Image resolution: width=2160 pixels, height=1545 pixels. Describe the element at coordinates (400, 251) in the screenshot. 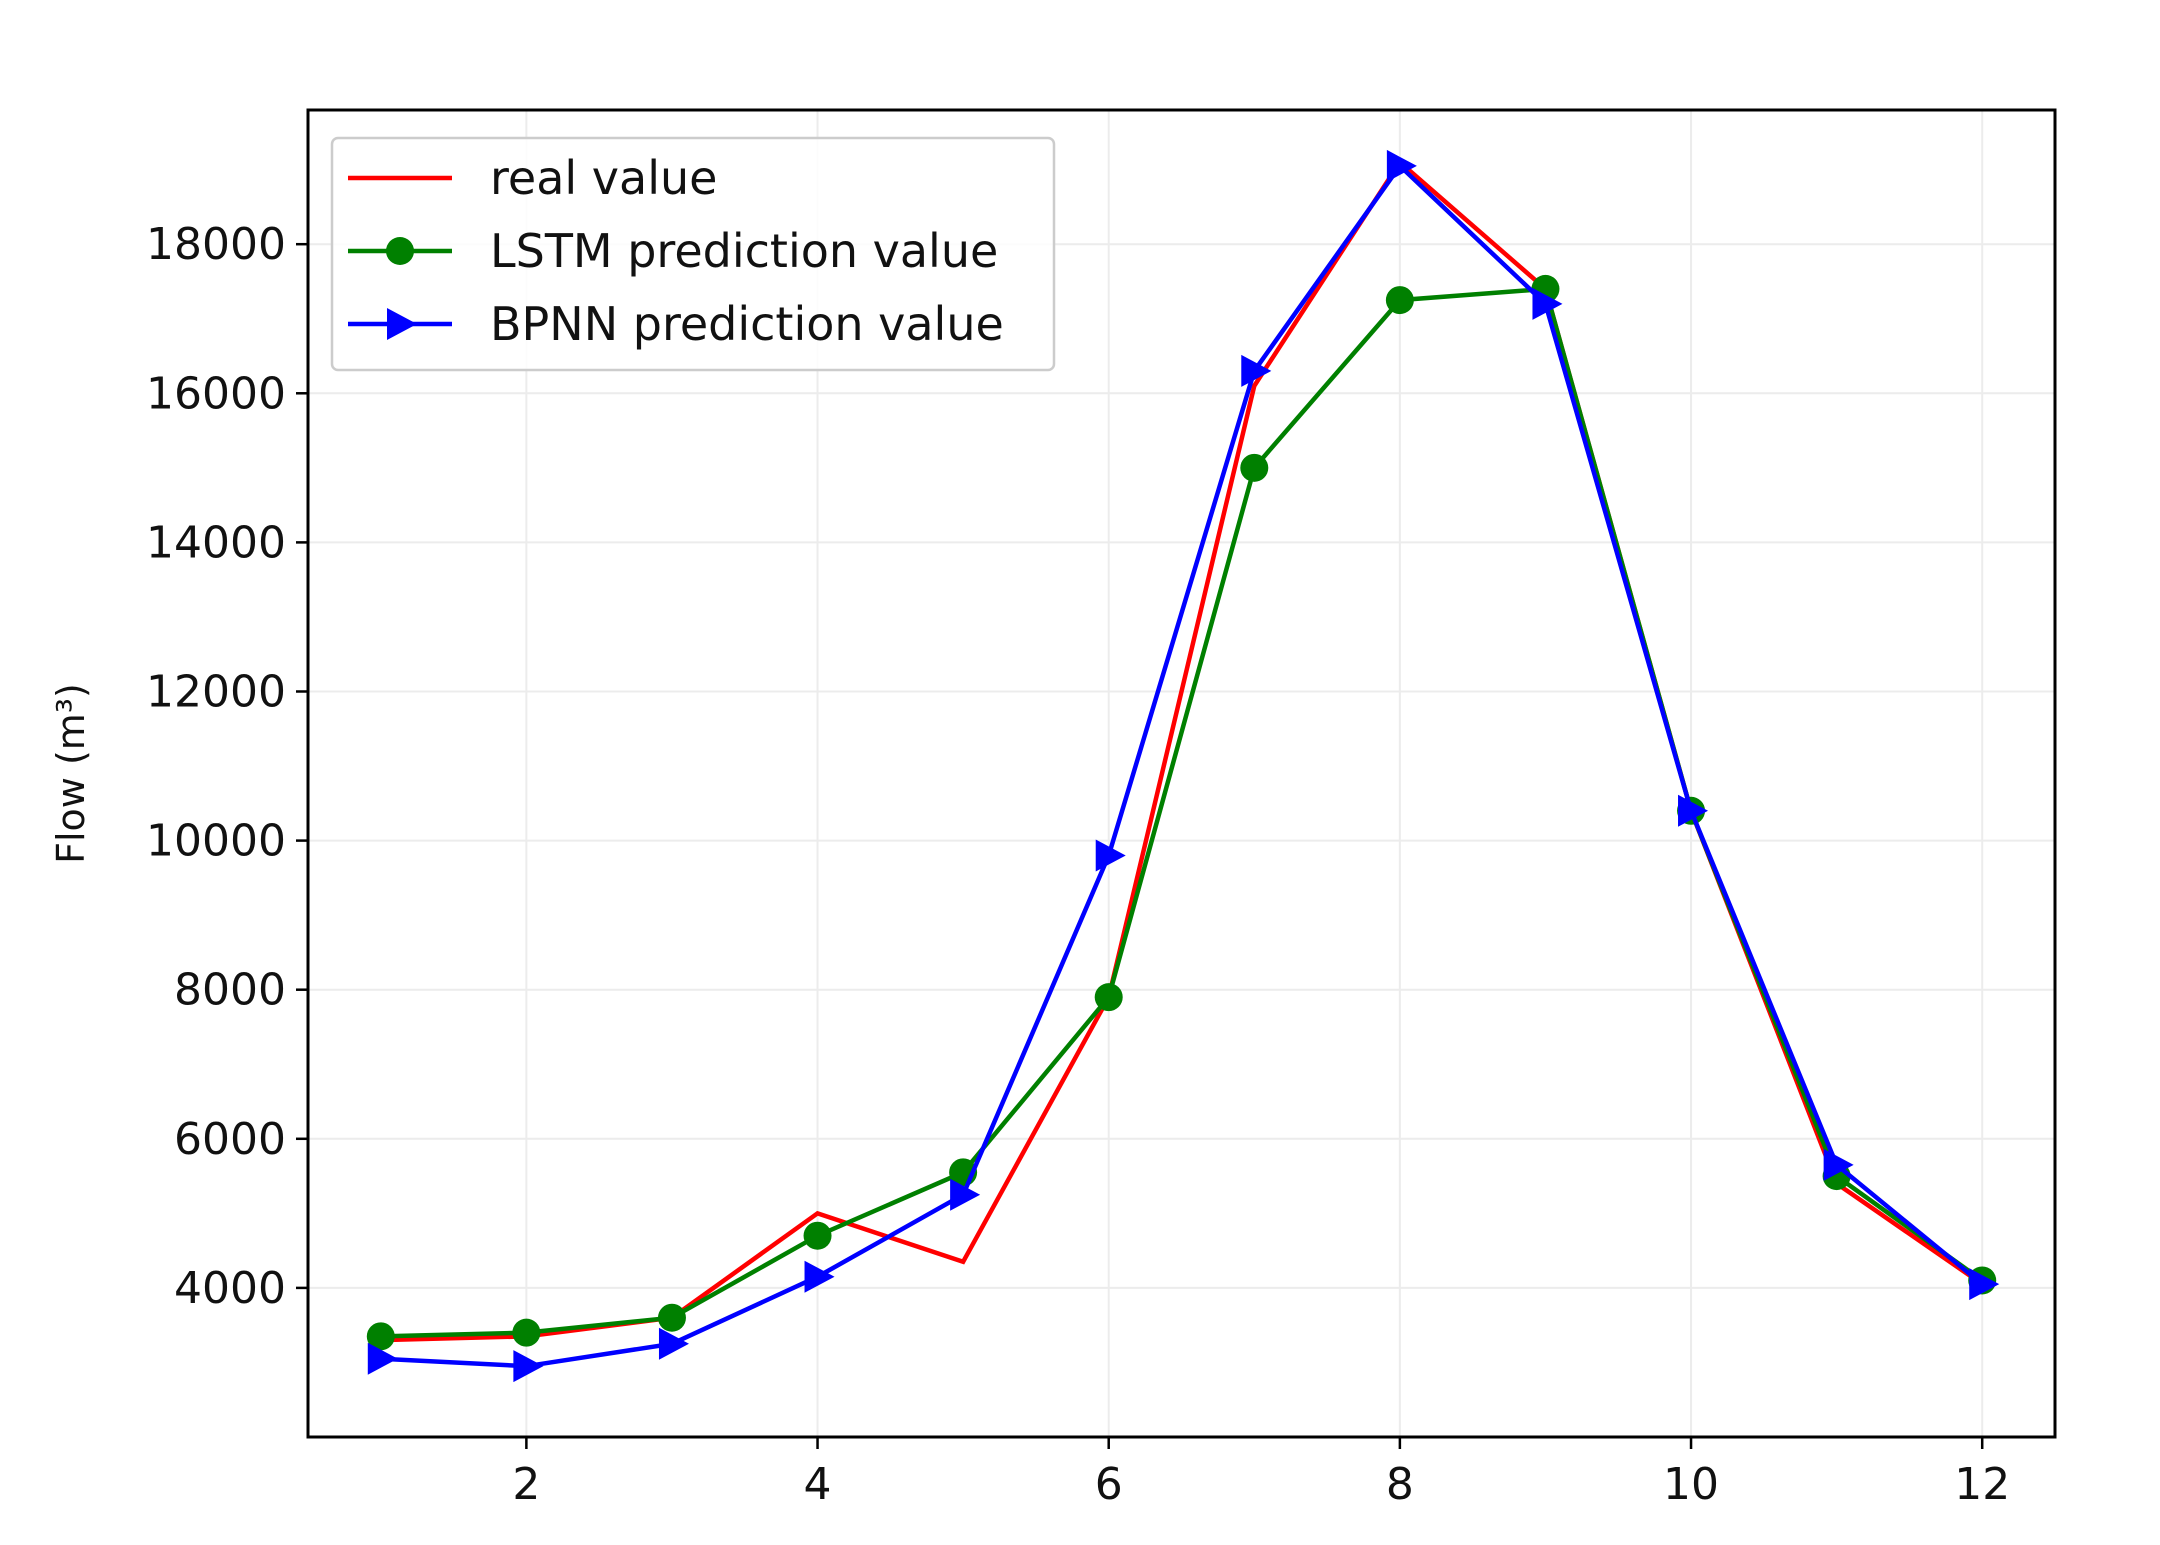

I see `legend-marker-lstm-prediction-value` at that location.